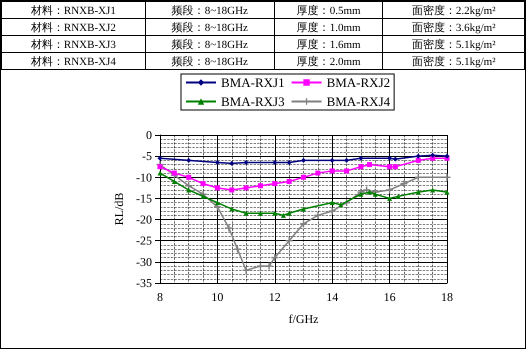 Image resolution: width=526 pixels, height=349 pixels. What do you see at coordinates (144, 241) in the screenshot?
I see `y-tick-label: -25` at bounding box center [144, 241].